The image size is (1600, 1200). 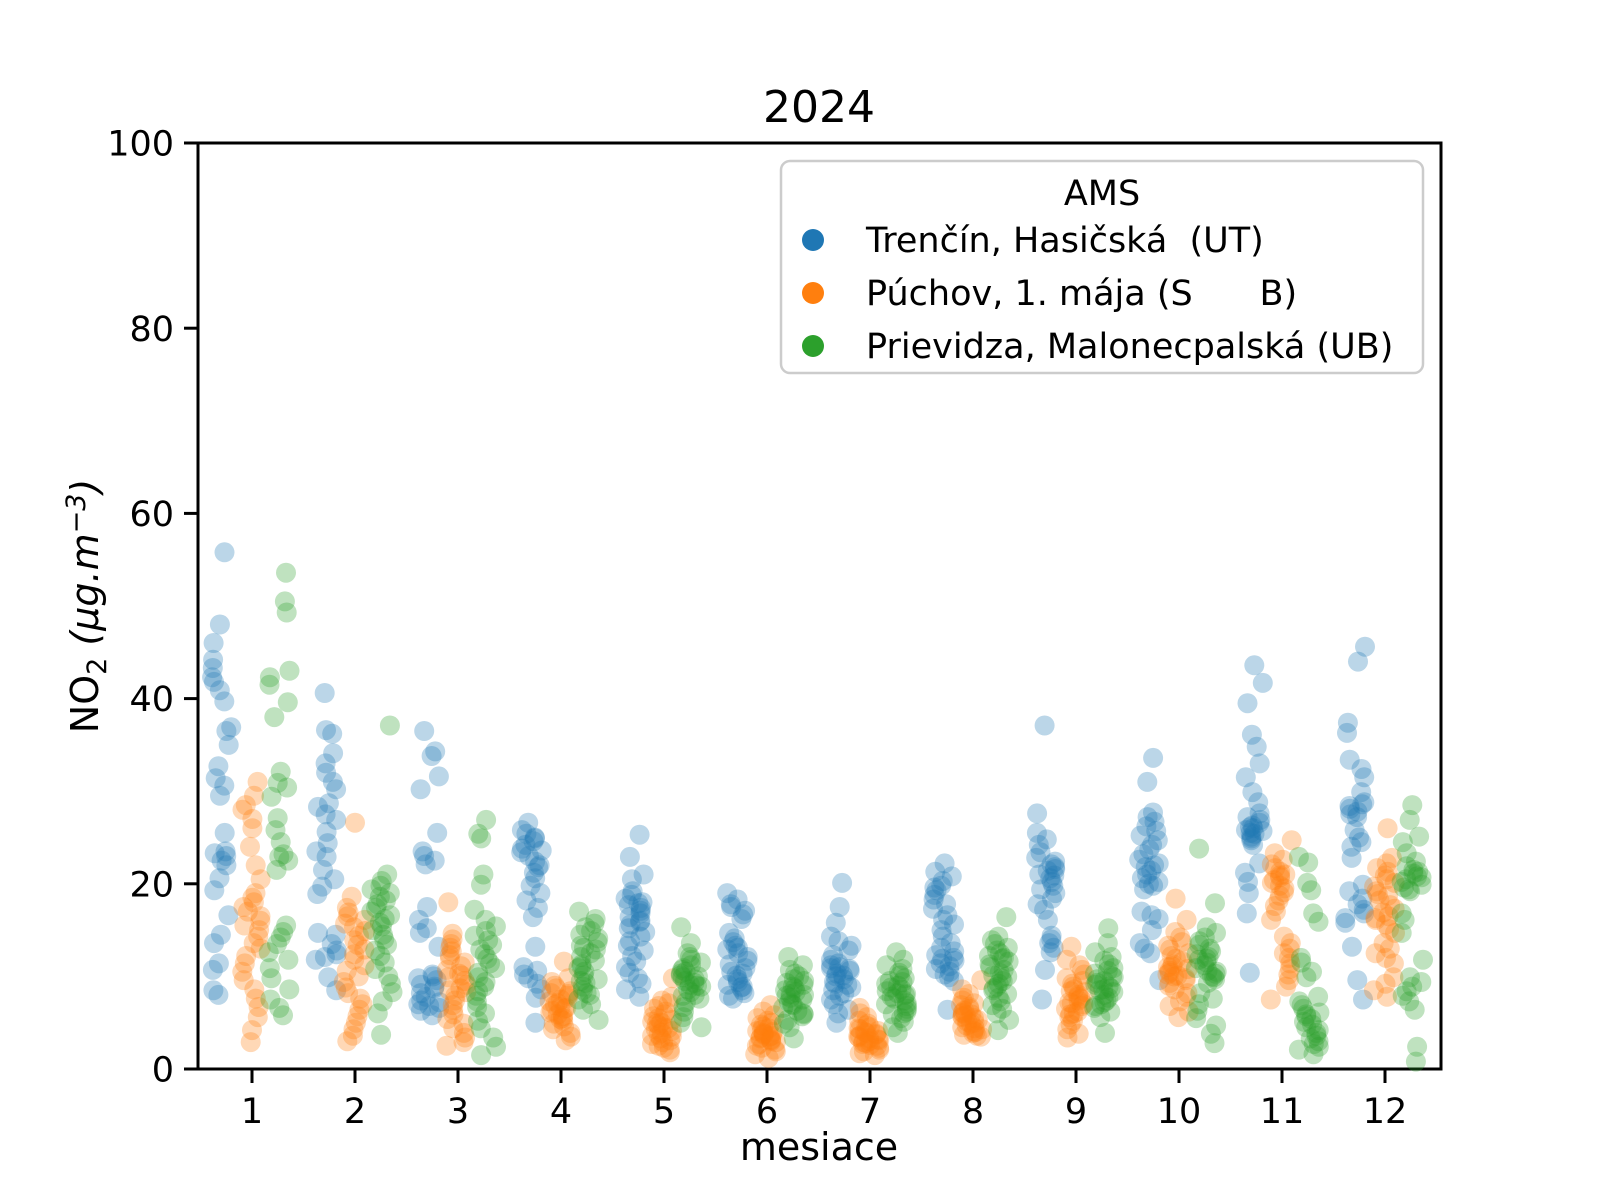 What do you see at coordinates (819, 107) in the screenshot?
I see `chart-title: 2024` at bounding box center [819, 107].